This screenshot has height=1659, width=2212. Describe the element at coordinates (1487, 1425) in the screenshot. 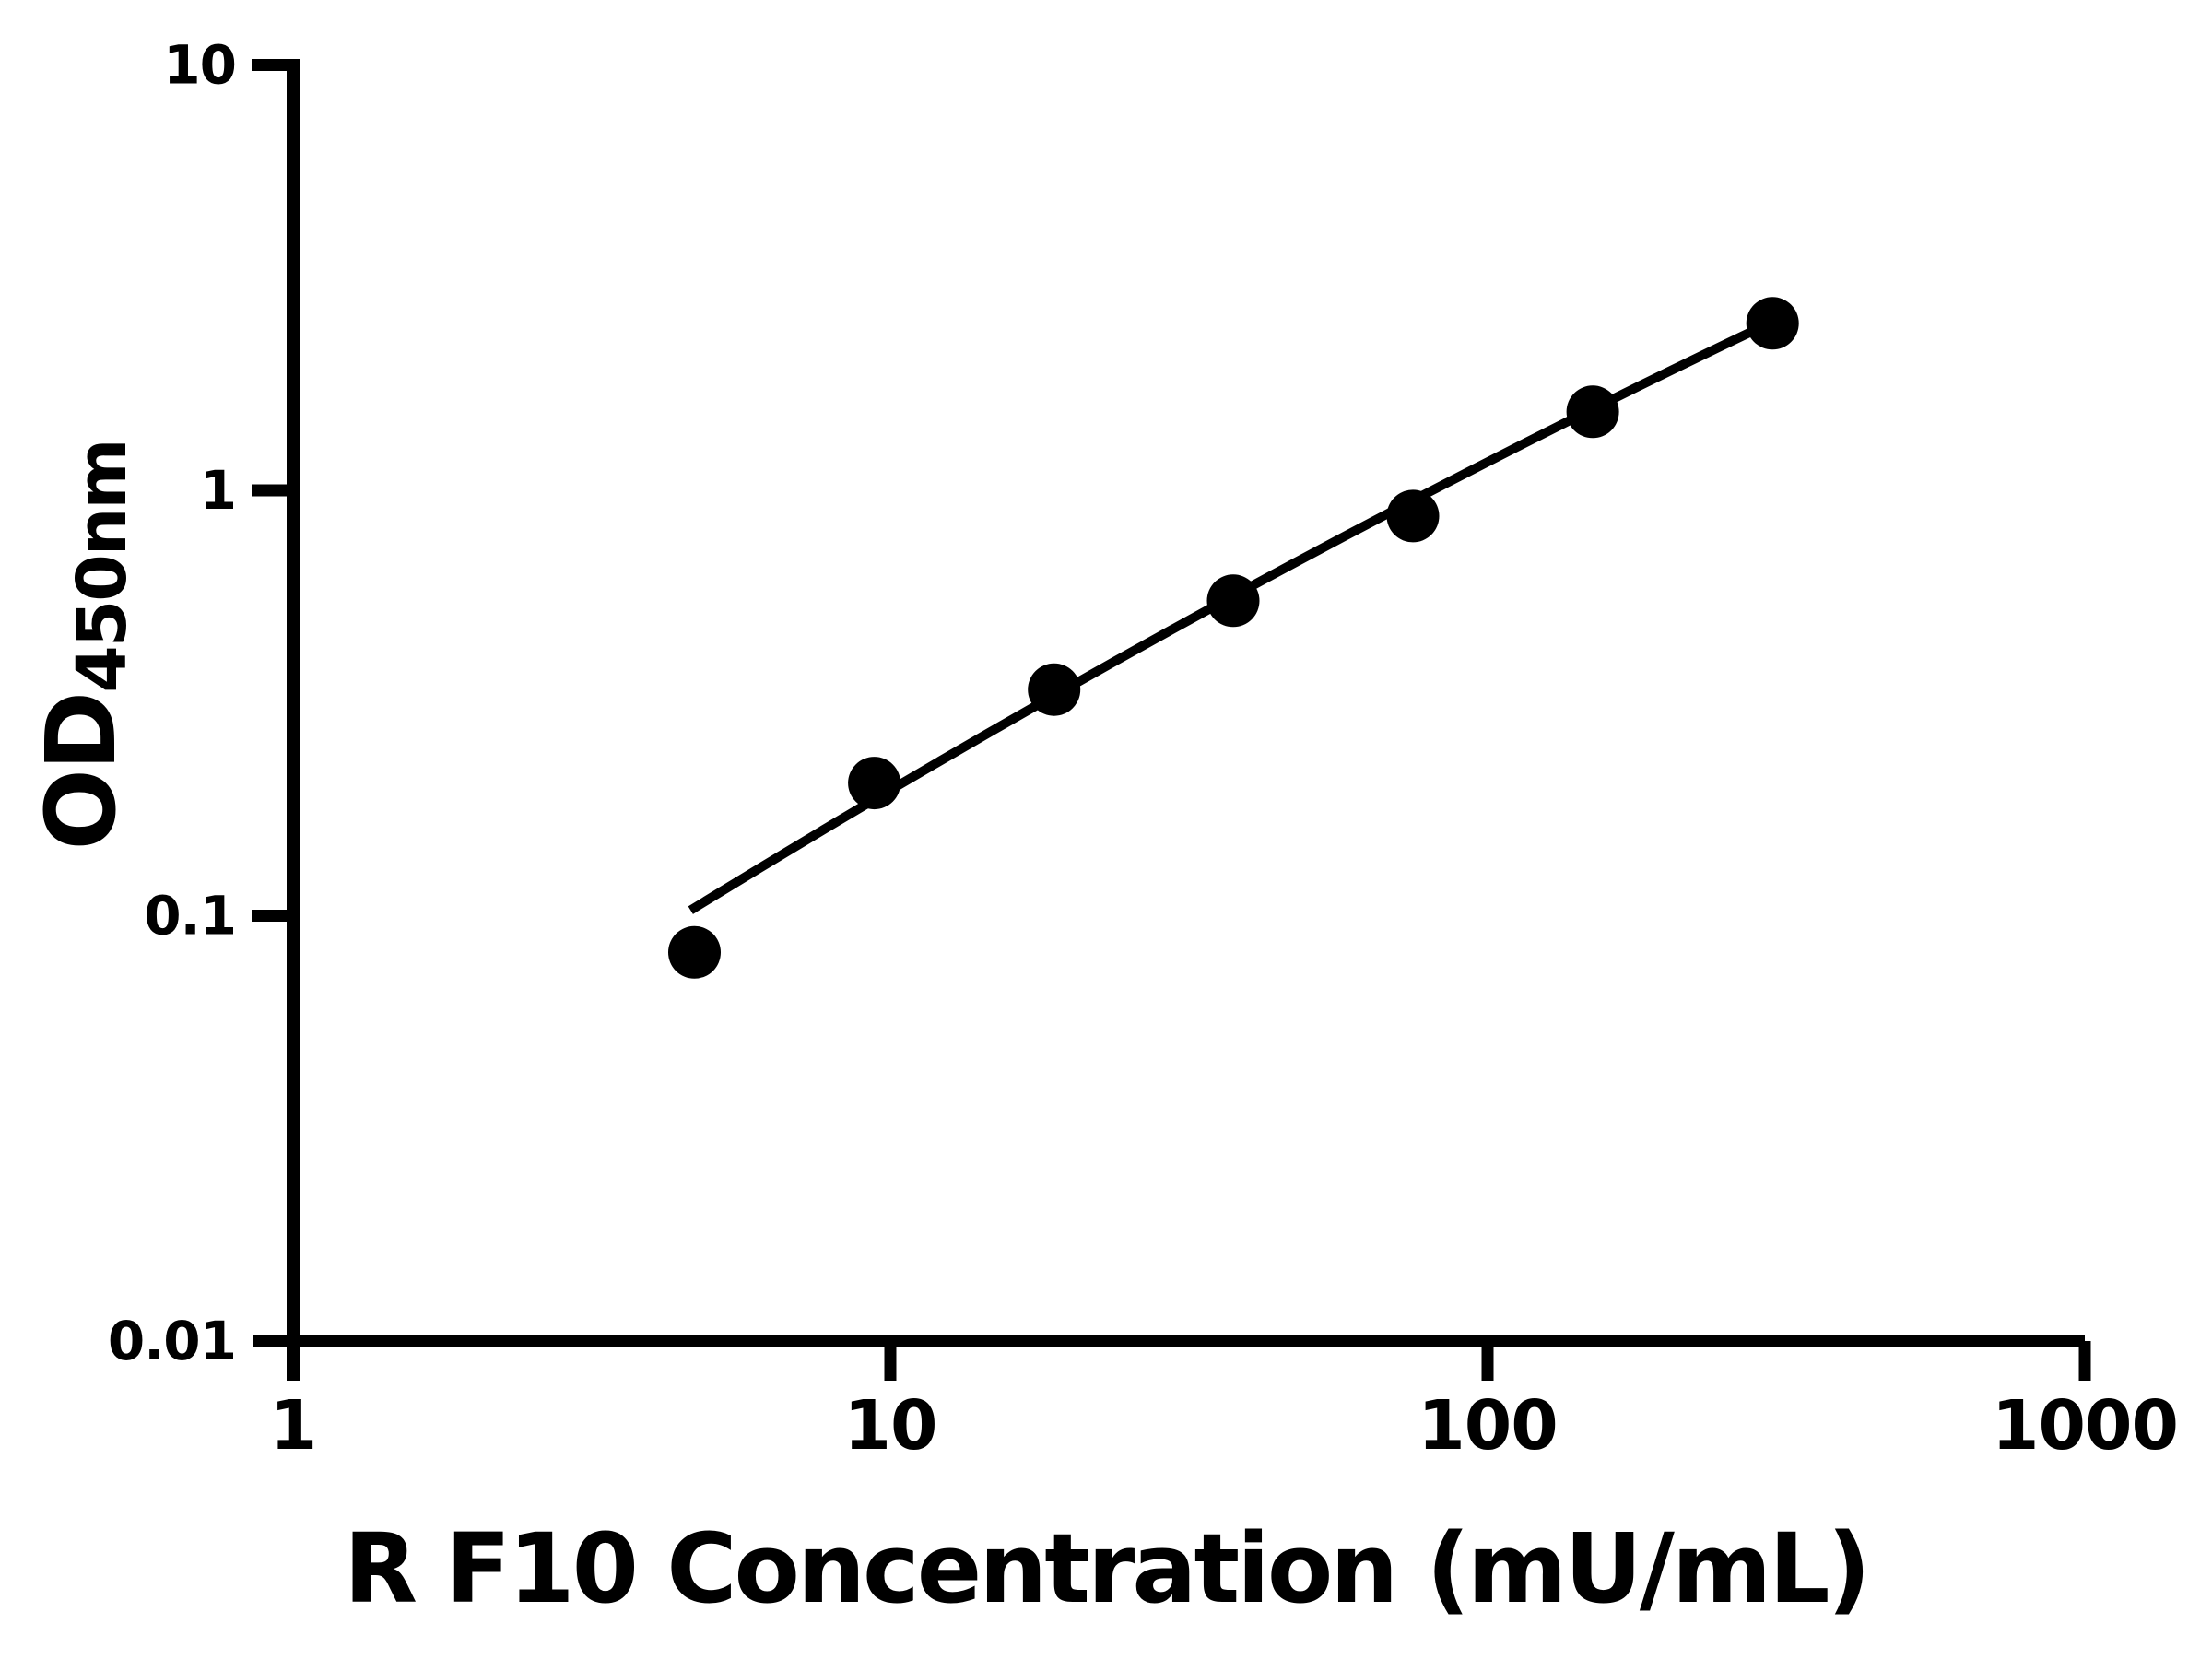

I see `x-tick-label: 100` at that location.